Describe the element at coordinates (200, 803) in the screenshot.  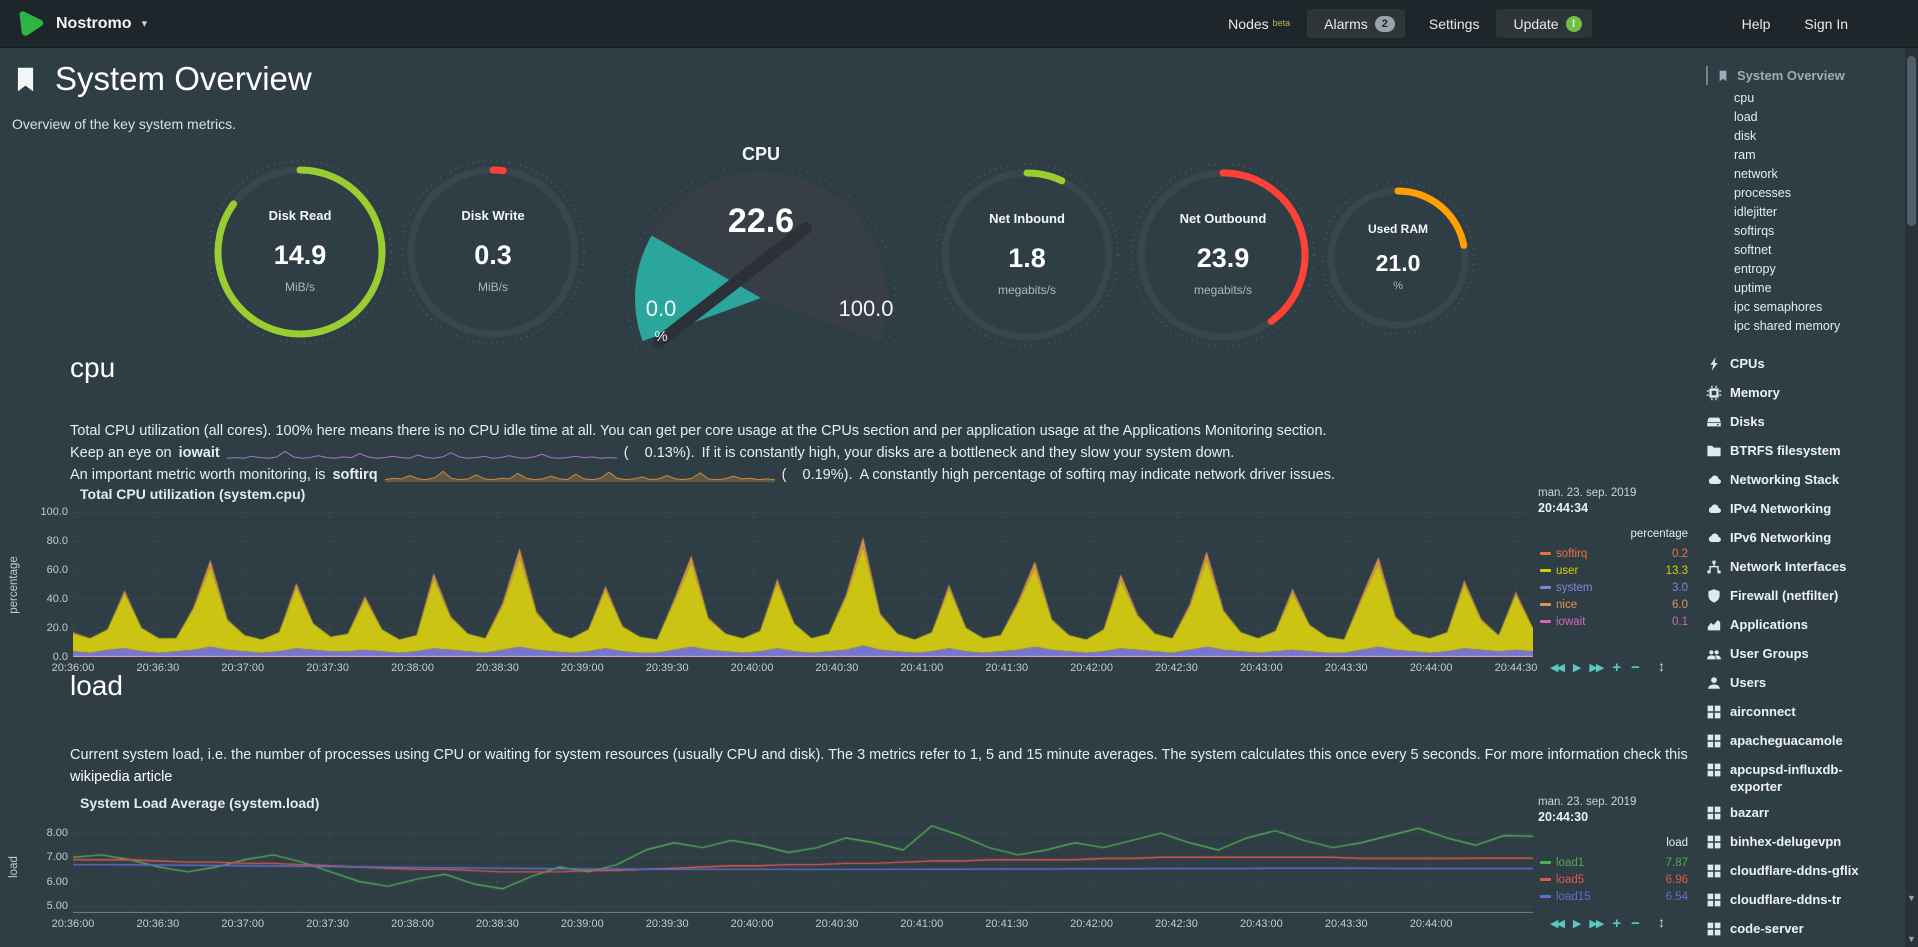
I see `chart-title: System Load Average (system.load)` at that location.